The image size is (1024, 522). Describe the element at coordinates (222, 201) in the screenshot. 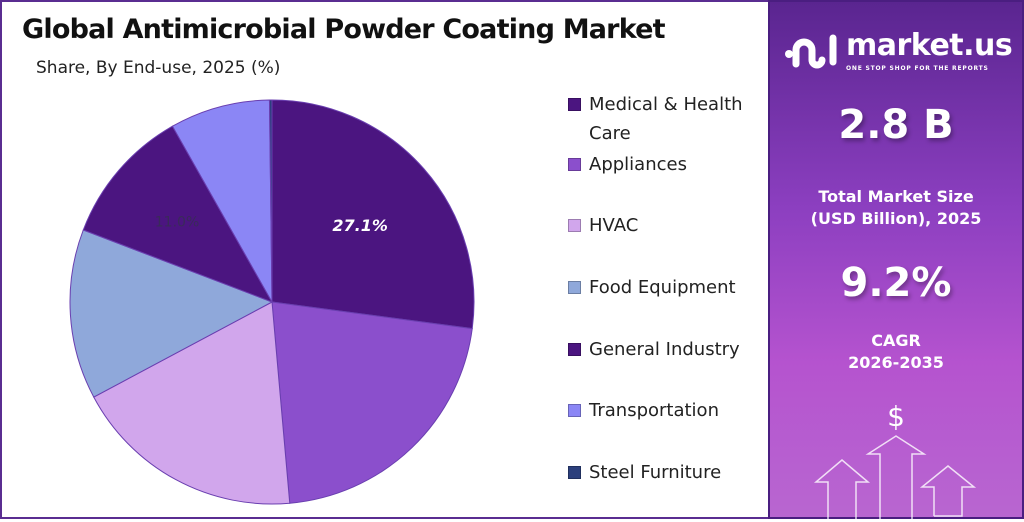

I see `pie-slice-transportation` at that location.